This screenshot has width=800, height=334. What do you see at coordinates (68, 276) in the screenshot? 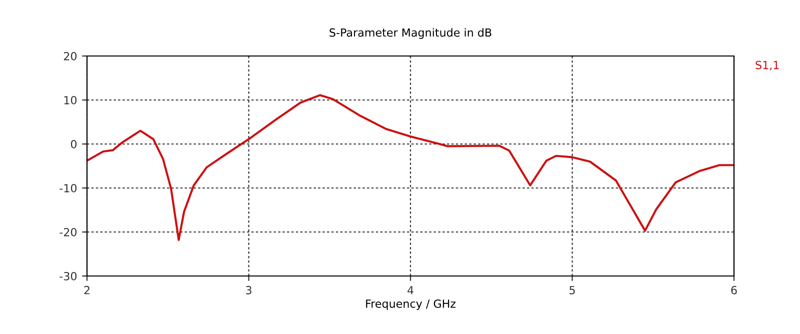
I see `y-tick-label: -30` at bounding box center [68, 276].